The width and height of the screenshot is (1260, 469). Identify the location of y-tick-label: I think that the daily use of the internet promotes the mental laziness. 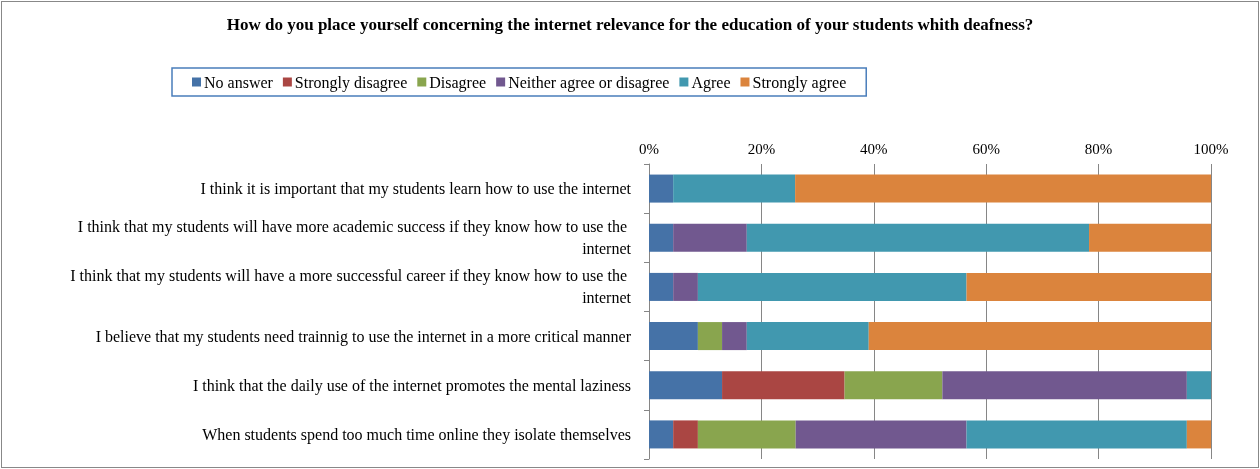
(411, 385).